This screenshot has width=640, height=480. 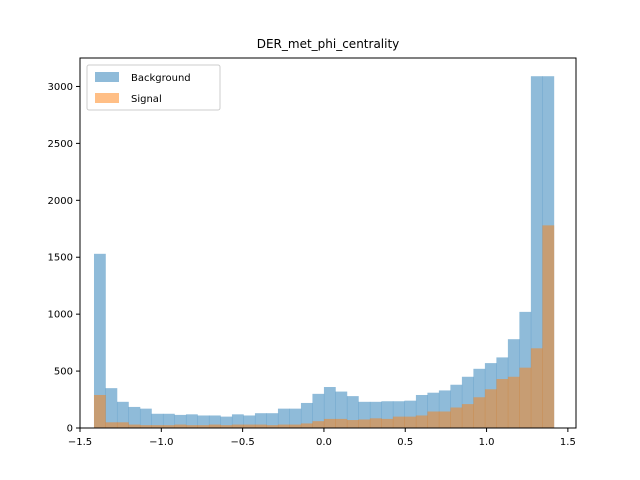 I want to click on y-tick-label: 1500, so click(x=60, y=258).